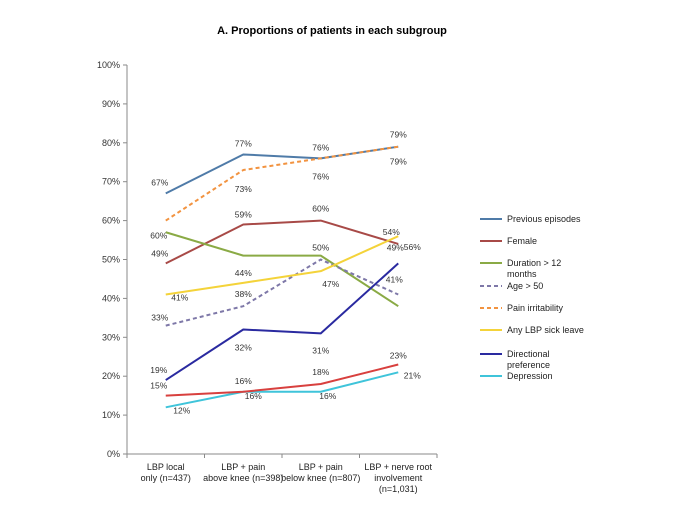  I want to click on y-tick-label: 60%, so click(111, 221).